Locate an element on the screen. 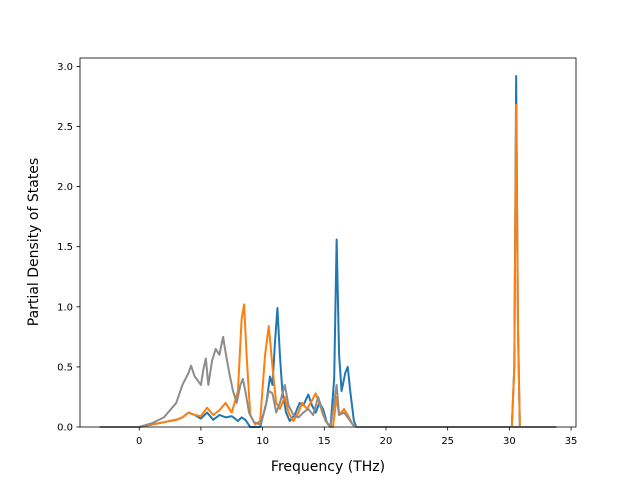  y-axis-label: Partial Density of States is located at coordinates (34, 242).